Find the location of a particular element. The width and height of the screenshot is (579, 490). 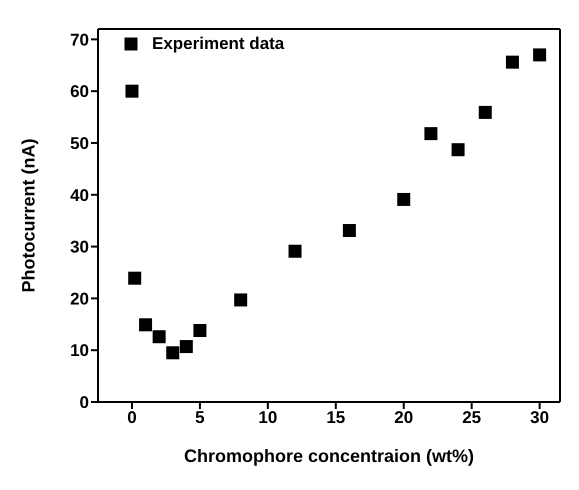

y-tick-label: 60 is located at coordinates (79, 92).